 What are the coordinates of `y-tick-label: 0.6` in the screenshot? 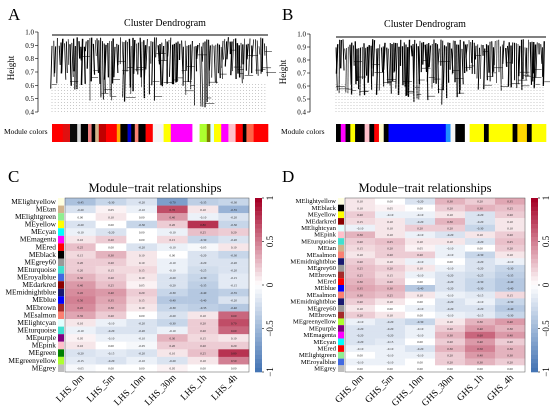 It's located at (29, 86).